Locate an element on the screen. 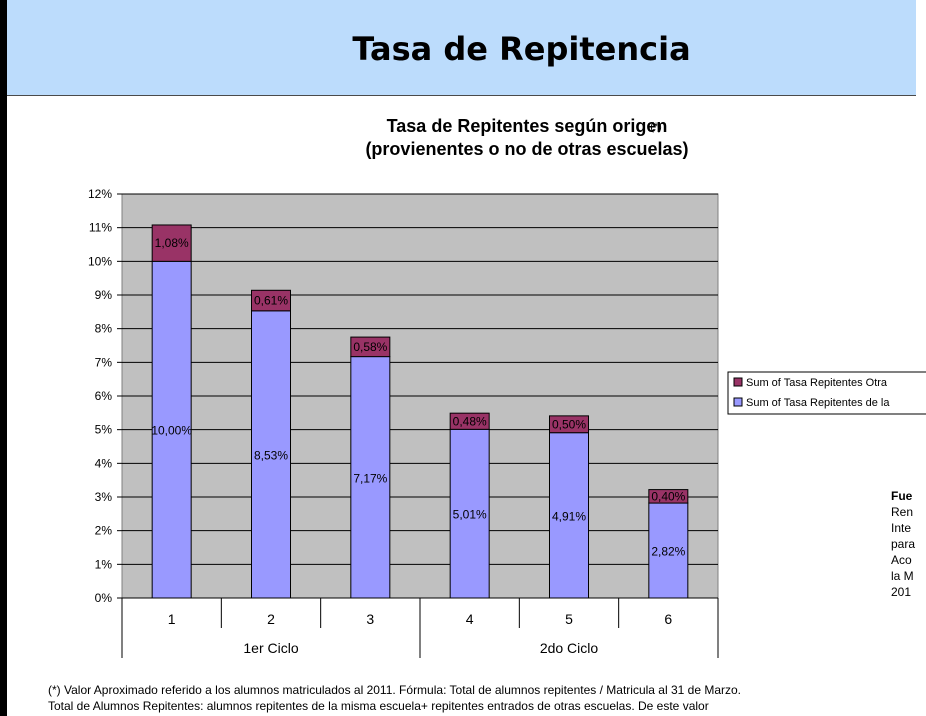 The height and width of the screenshot is (716, 926). bar-top-label: 0,58% is located at coordinates (370, 347).